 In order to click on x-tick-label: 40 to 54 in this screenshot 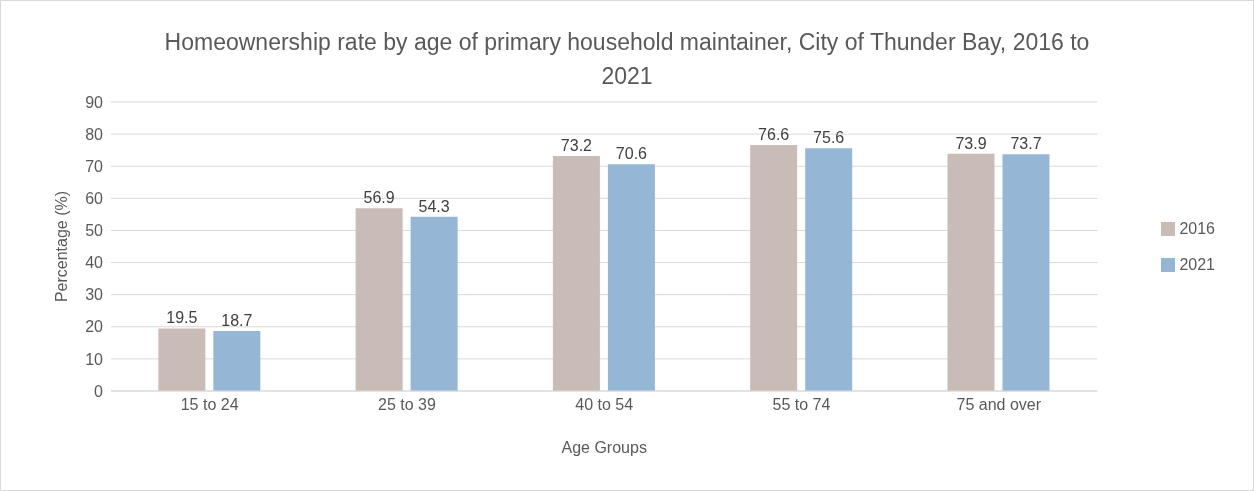, I will do `click(604, 405)`.